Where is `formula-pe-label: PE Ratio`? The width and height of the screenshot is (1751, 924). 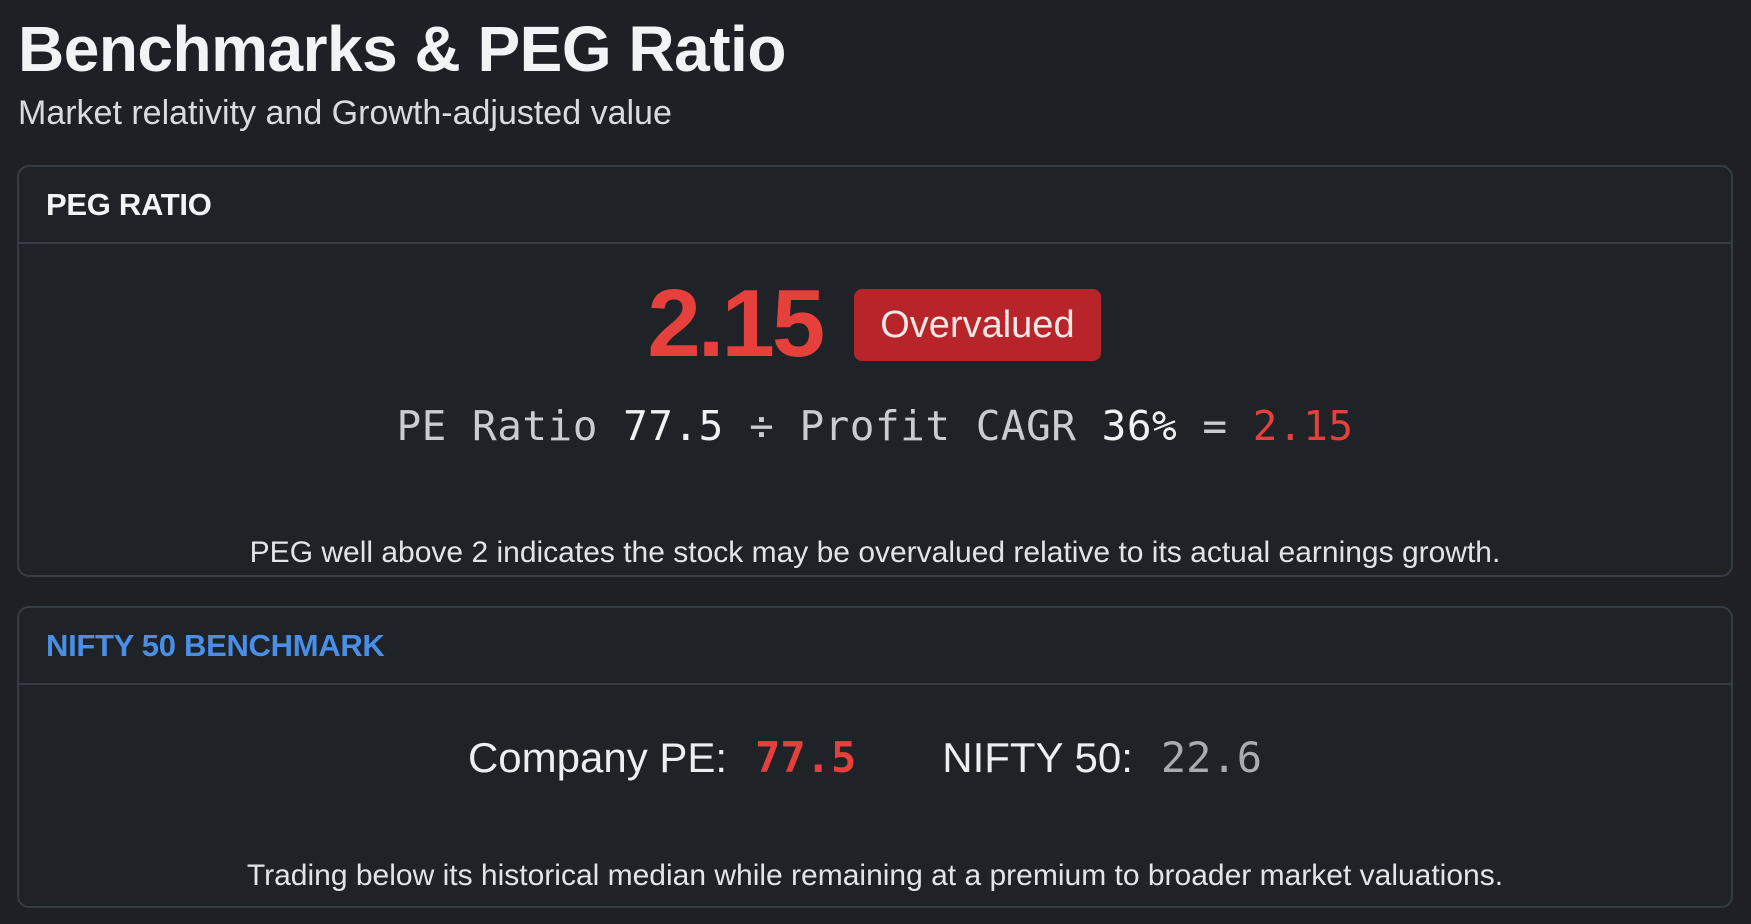
formula-pe-label: PE Ratio is located at coordinates (497, 426).